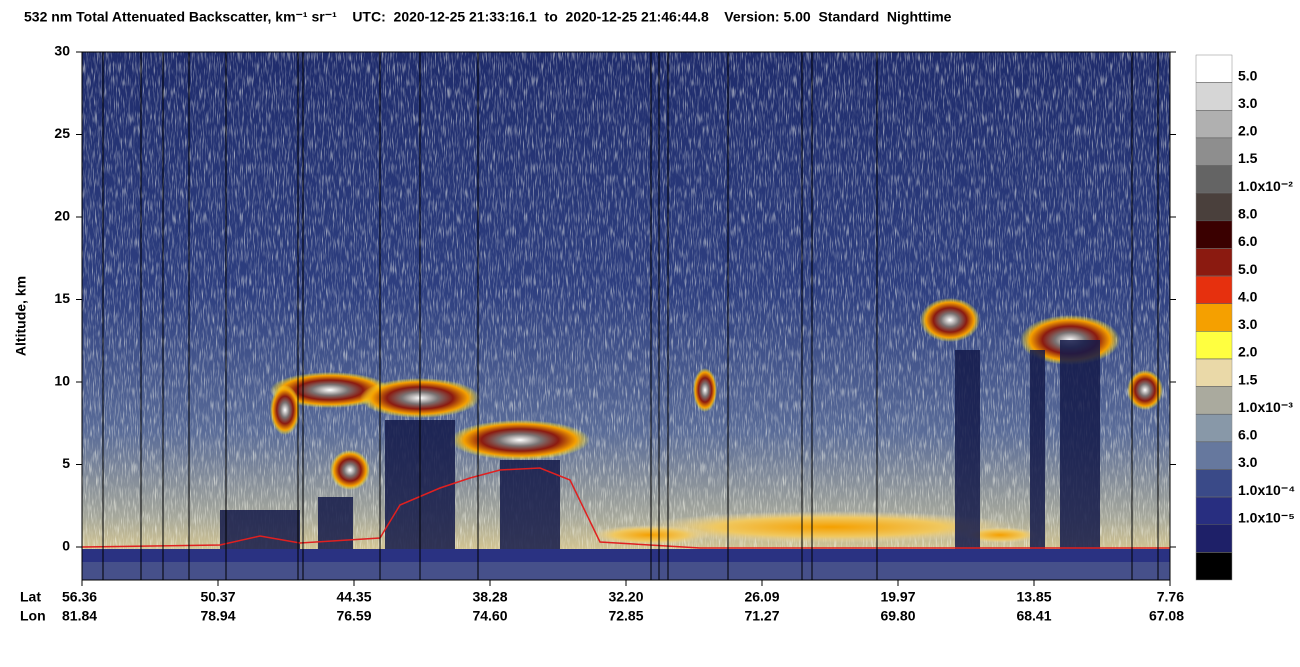  Describe the element at coordinates (62, 298) in the screenshot. I see `y-tick-label: 15` at that location.